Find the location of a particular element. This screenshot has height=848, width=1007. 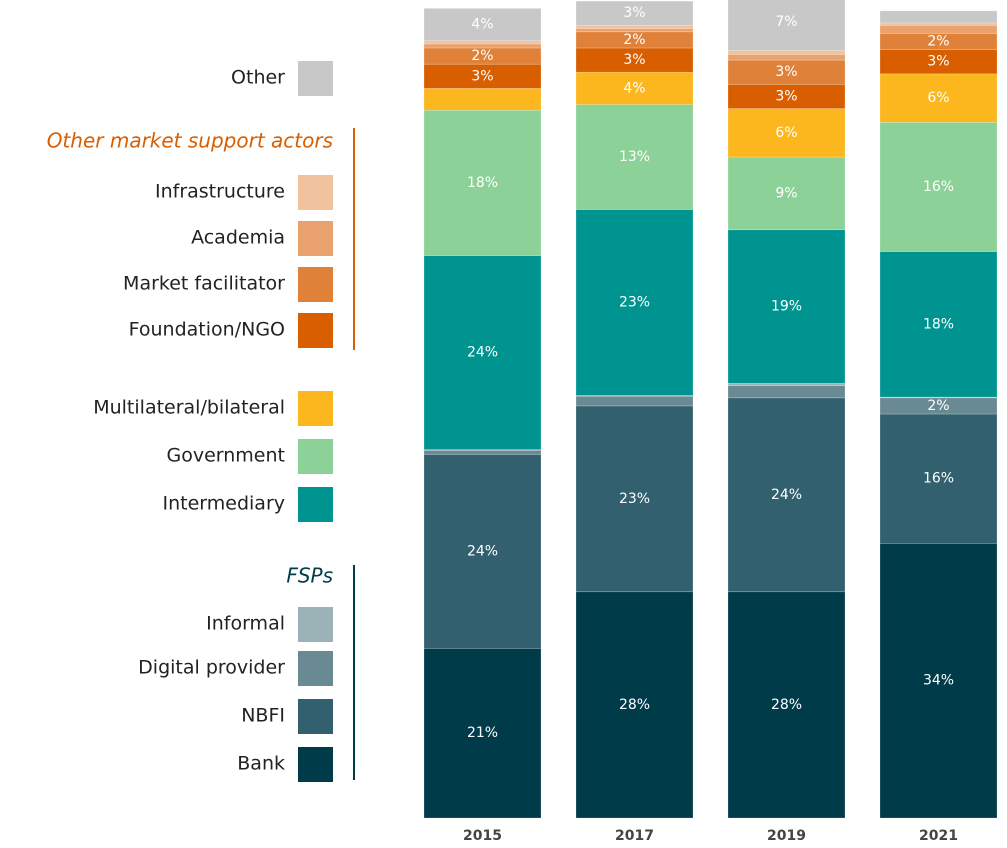

legend-label: Other is located at coordinates (258, 78).